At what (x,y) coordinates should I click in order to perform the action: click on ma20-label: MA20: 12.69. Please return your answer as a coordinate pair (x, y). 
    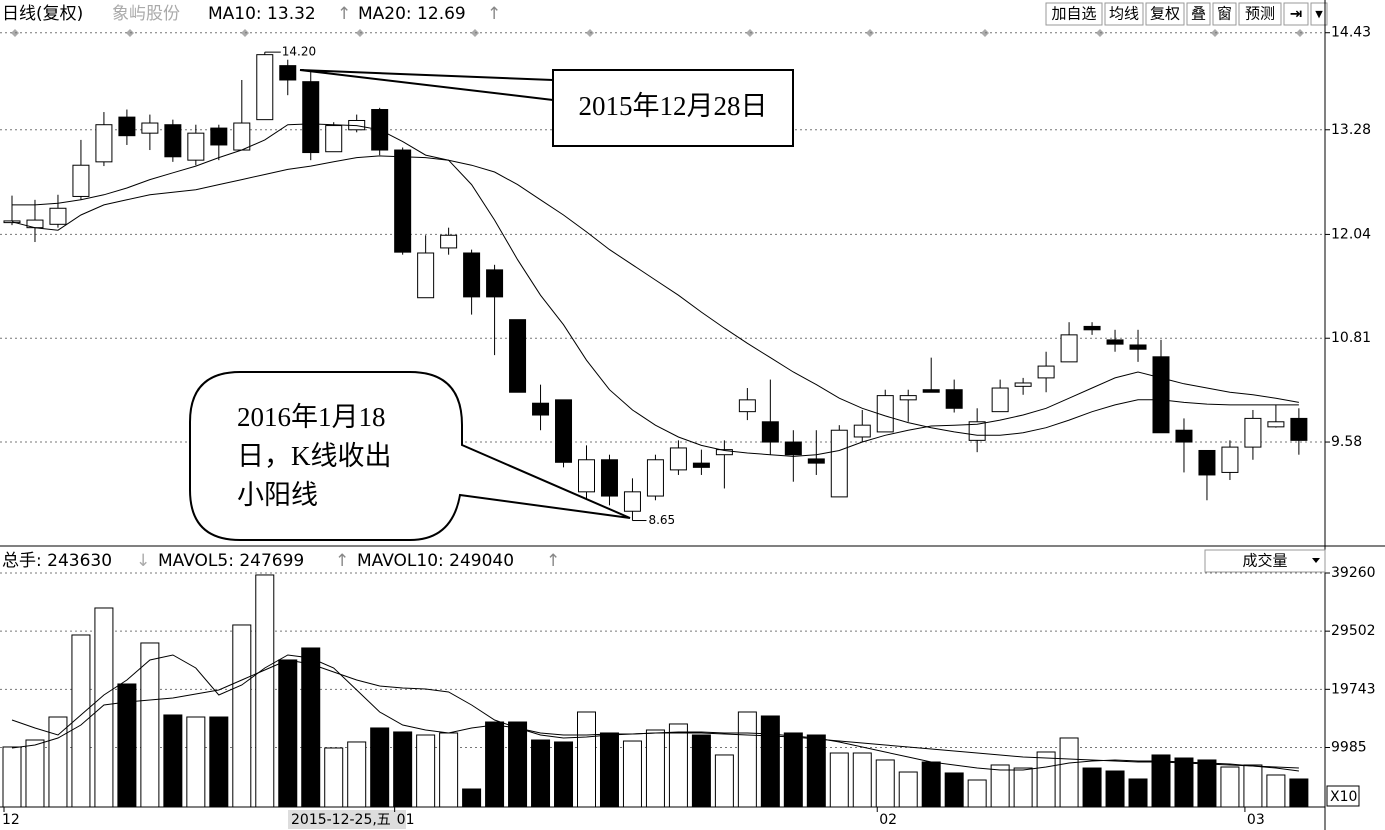
    Looking at the image, I should click on (412, 14).